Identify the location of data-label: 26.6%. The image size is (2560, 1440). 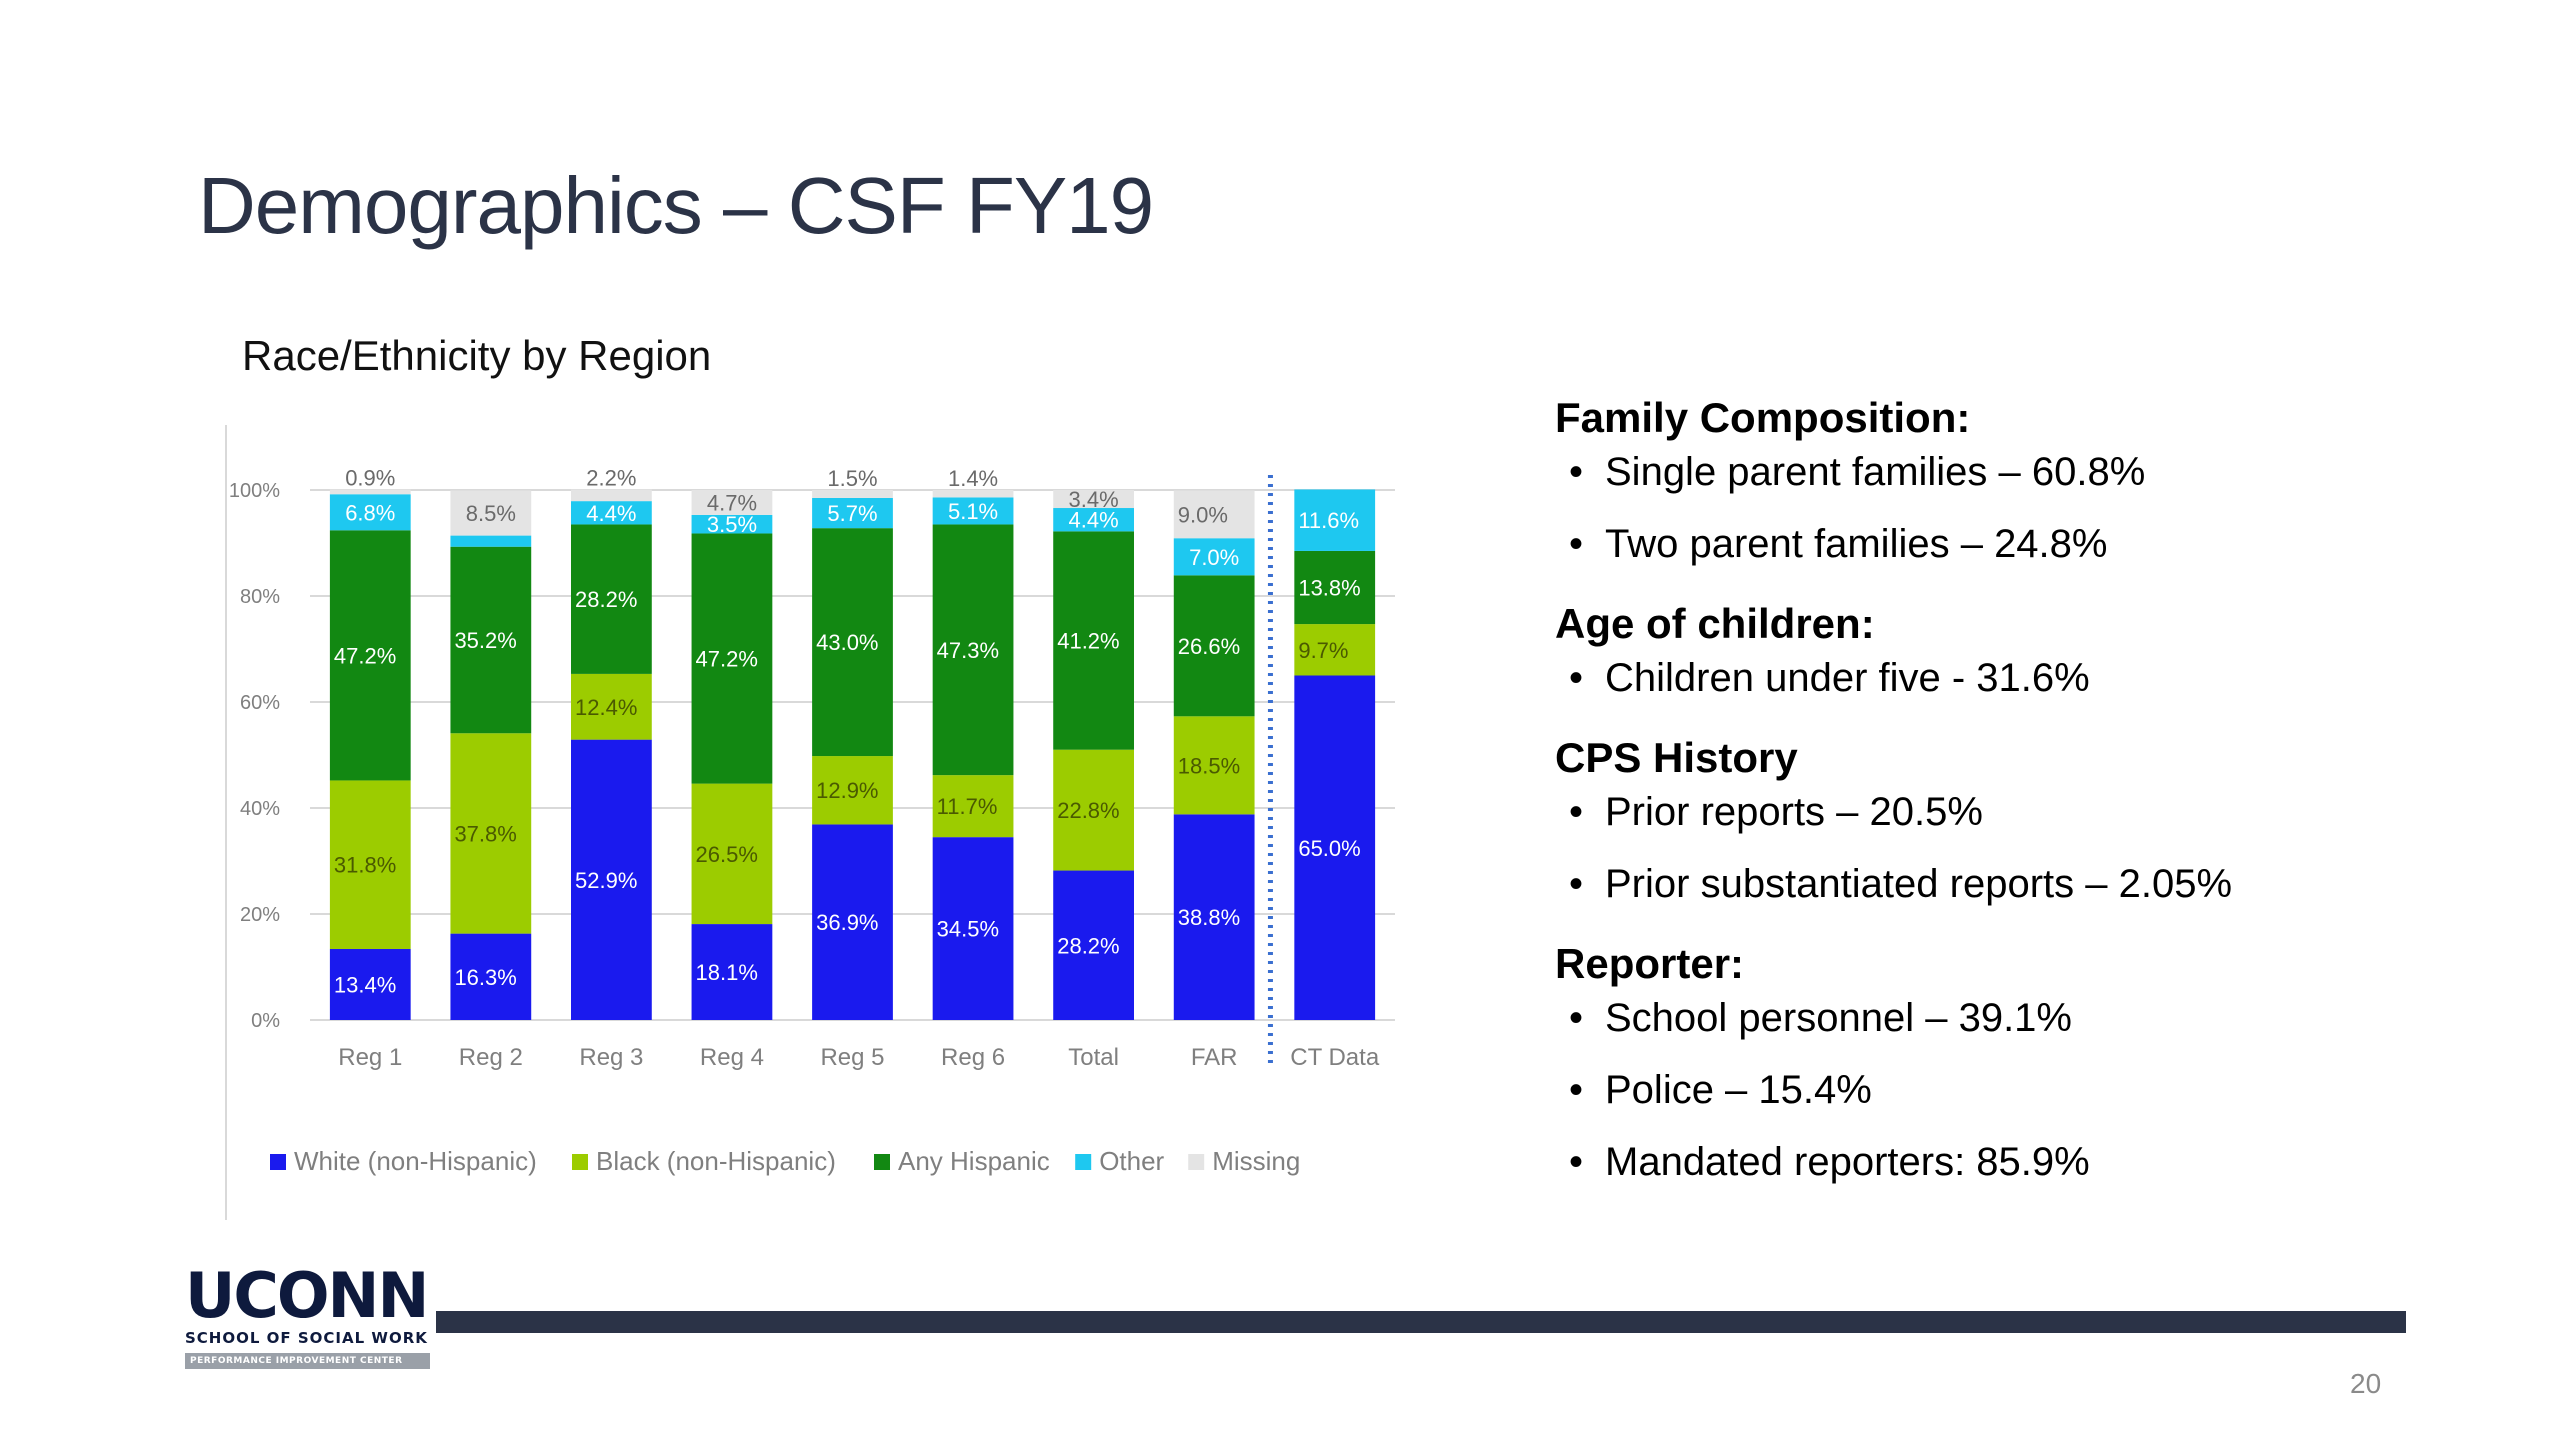
(1209, 646).